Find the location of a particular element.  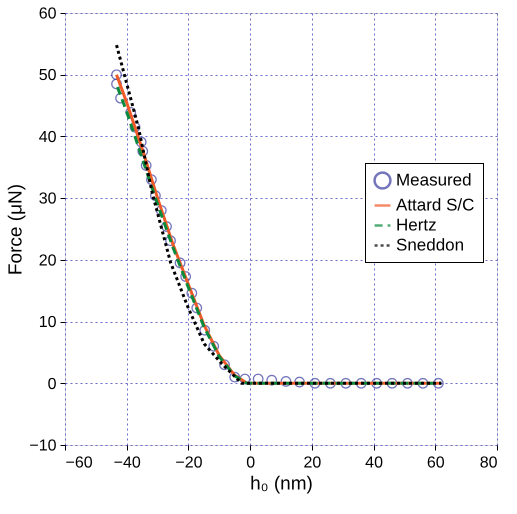

x-tick-label: 80 is located at coordinates (489, 463).